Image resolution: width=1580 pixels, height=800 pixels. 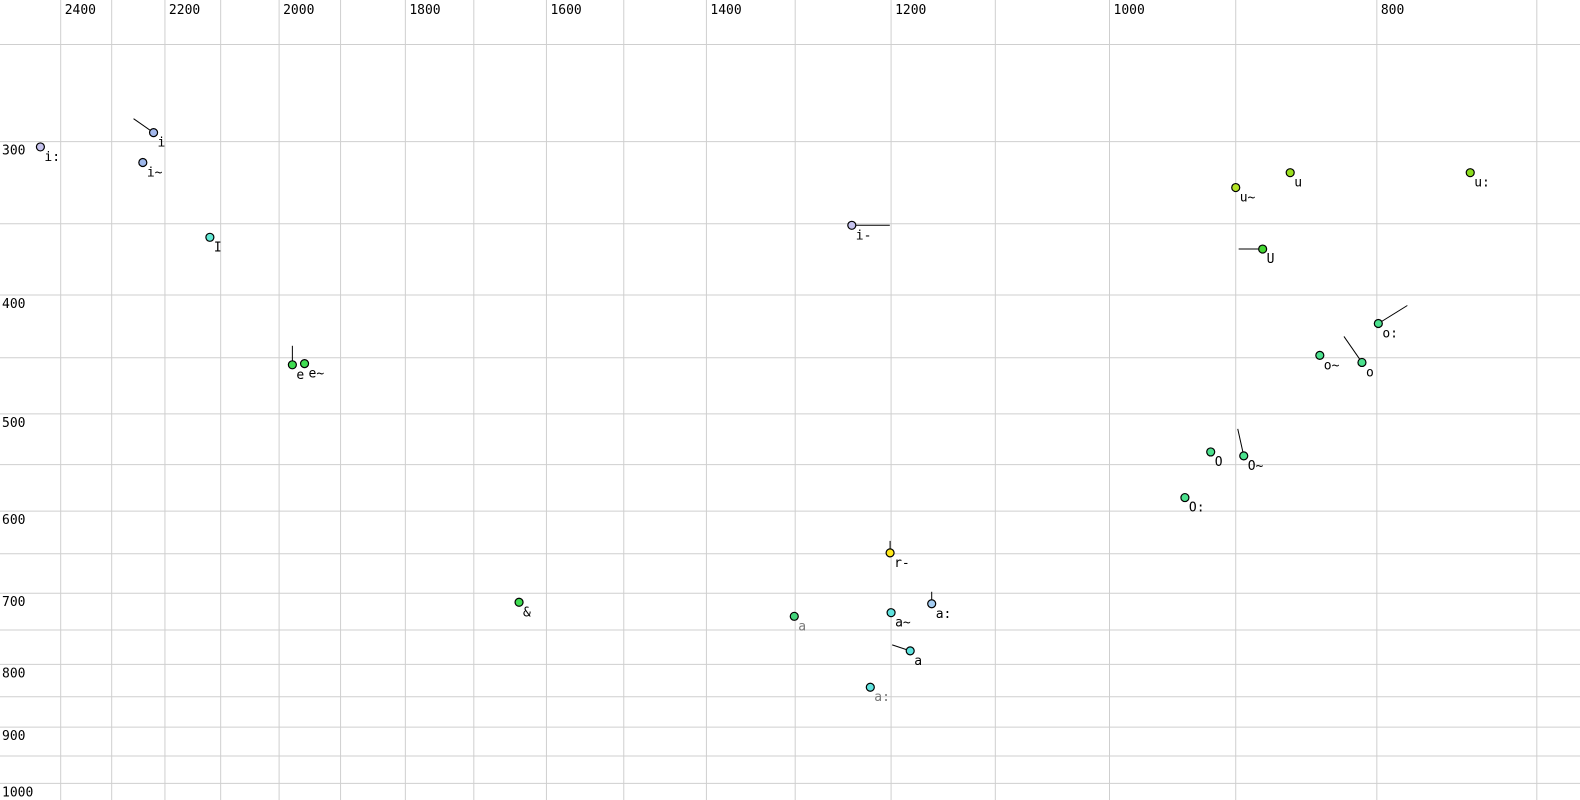 What do you see at coordinates (1370, 372) in the screenshot?
I see `vowel-label: o` at bounding box center [1370, 372].